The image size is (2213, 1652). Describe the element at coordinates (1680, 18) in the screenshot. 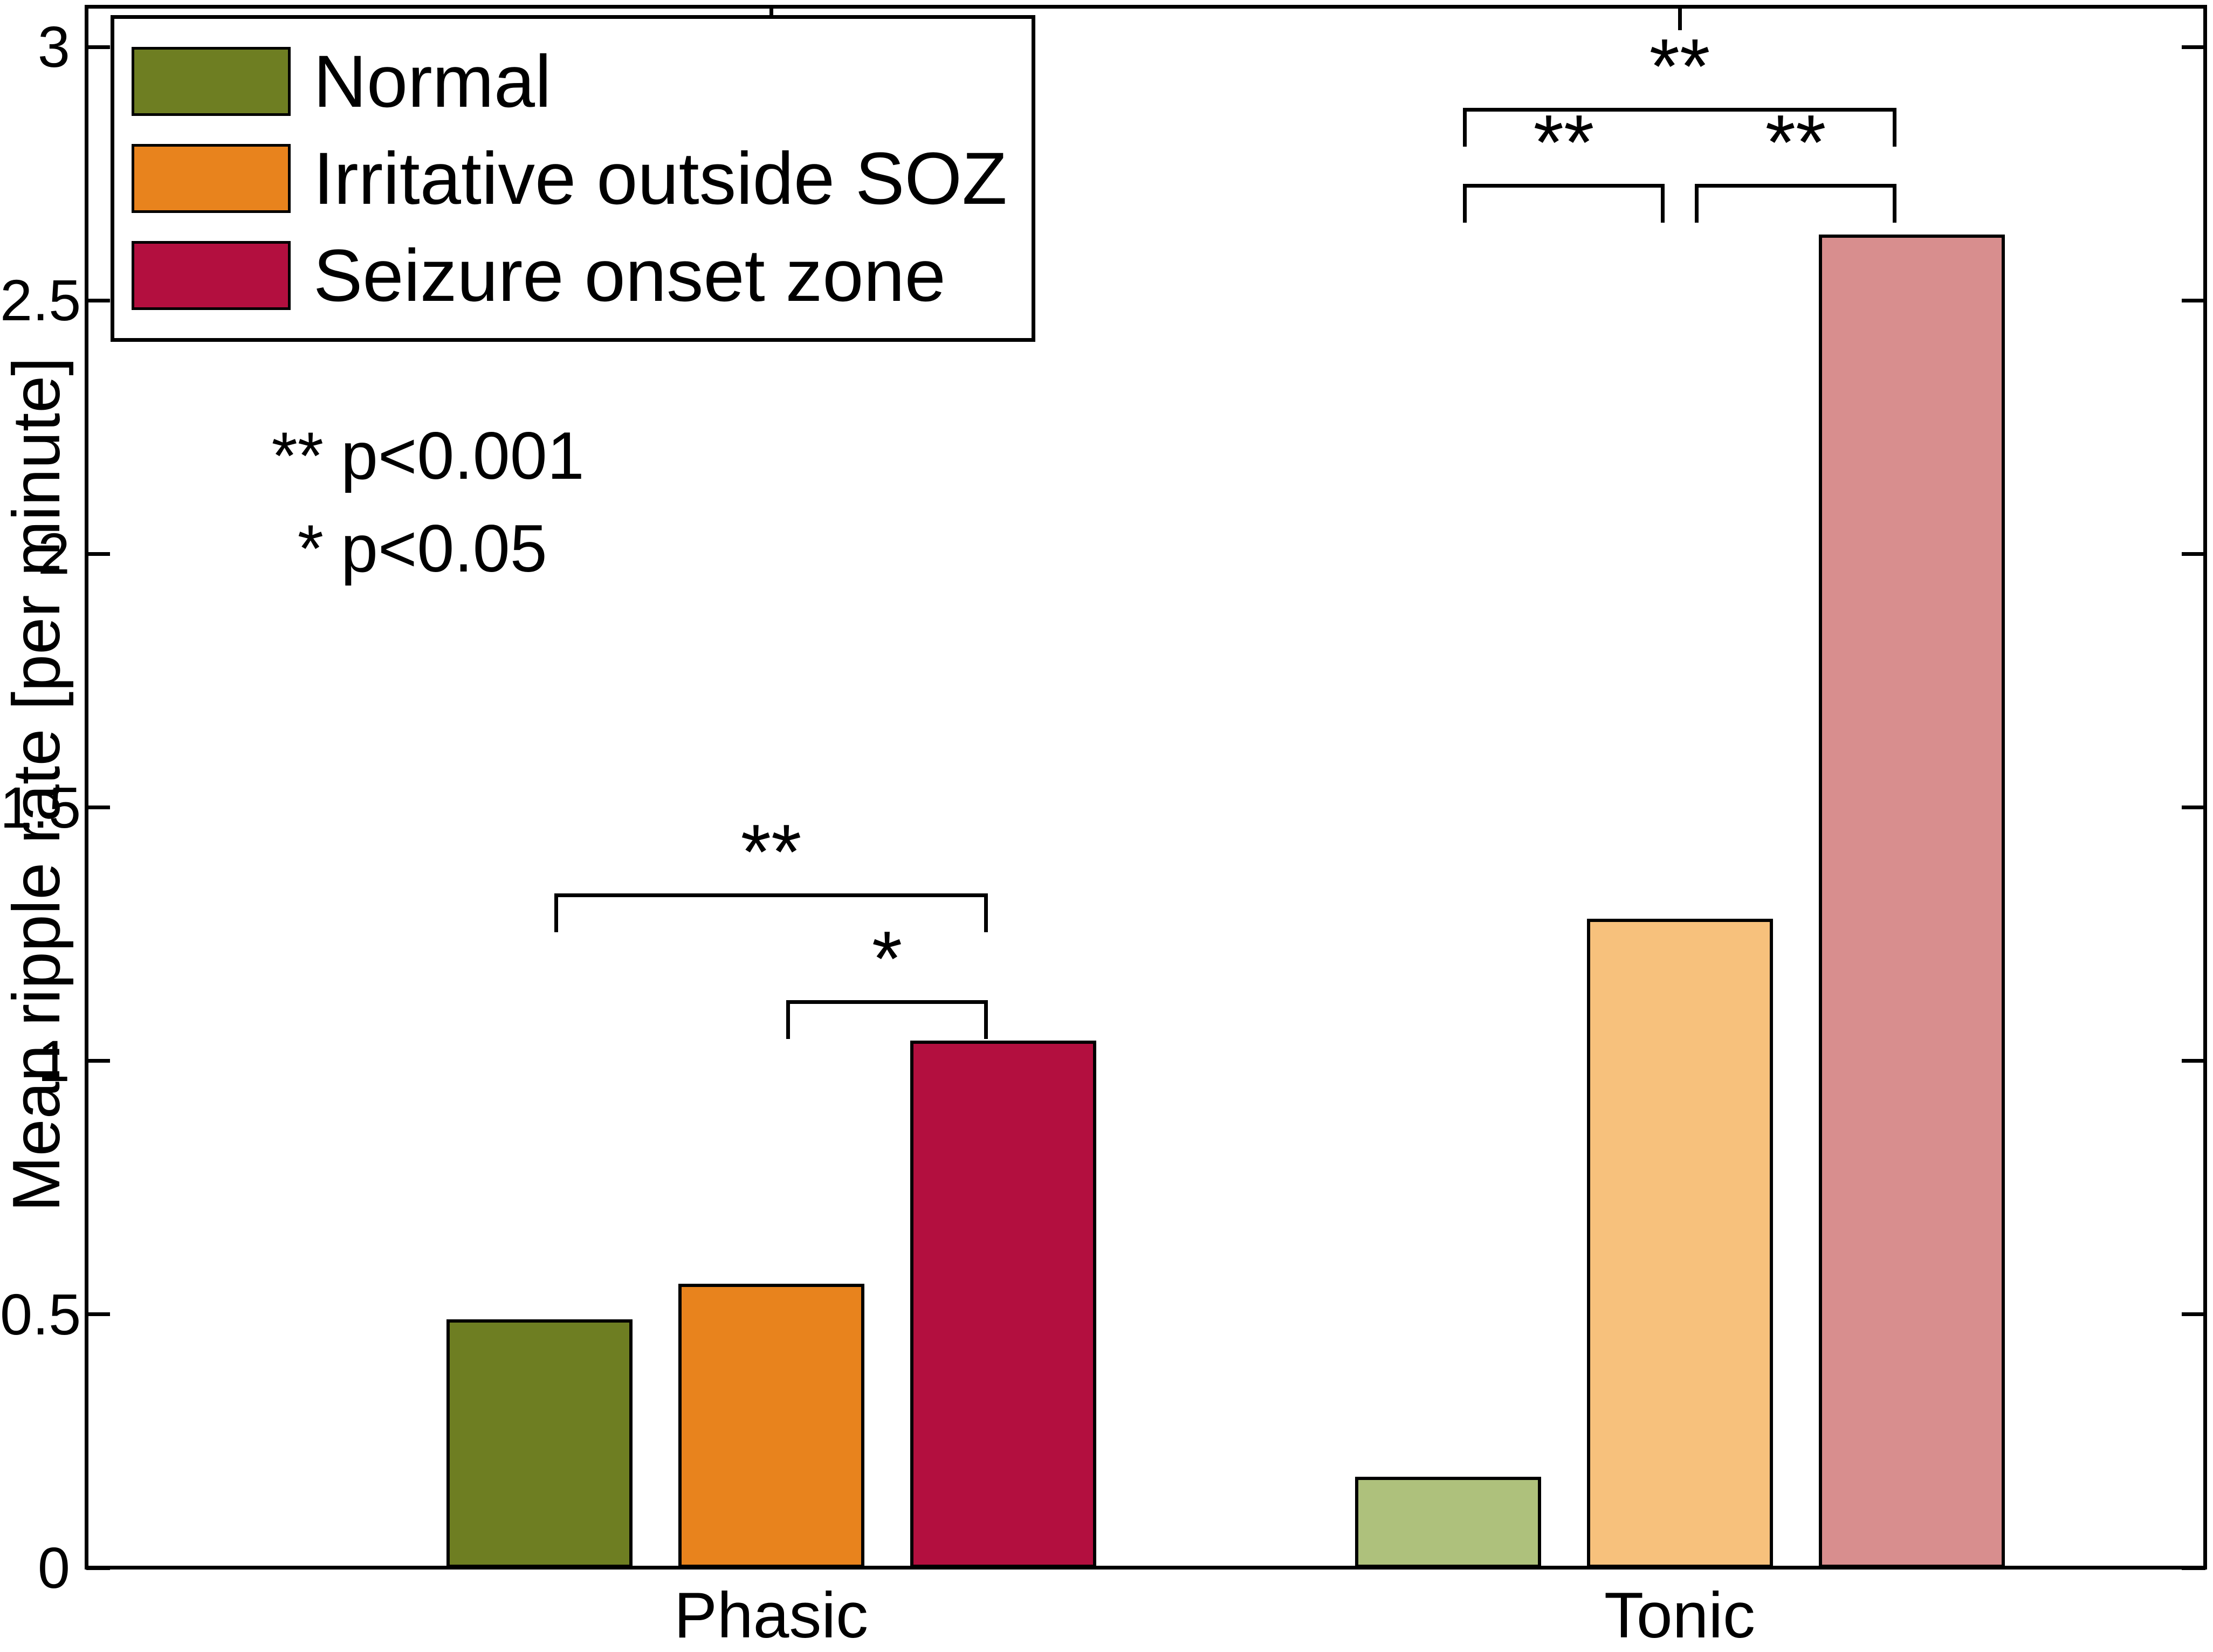

I see `x-tick-mark-top` at that location.